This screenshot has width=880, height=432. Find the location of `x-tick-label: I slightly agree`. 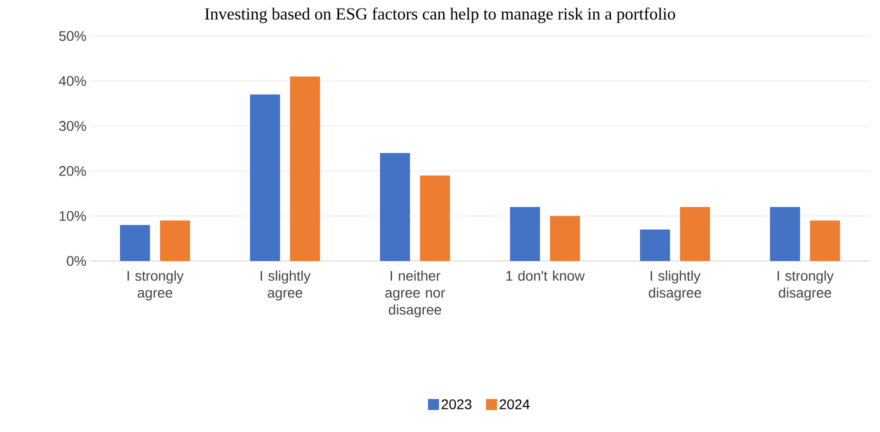

x-tick-label: I slightly agree is located at coordinates (285, 285).